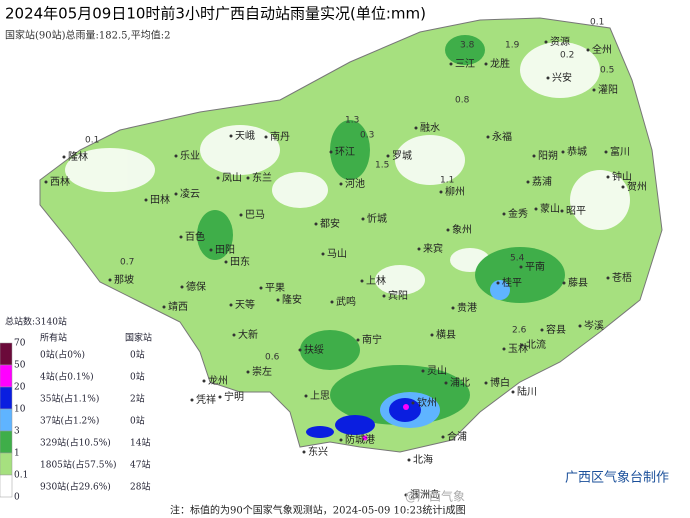 The height and width of the screenshot is (518, 690). What do you see at coordinates (433, 248) in the screenshot?
I see `place-name: 来宾` at bounding box center [433, 248].